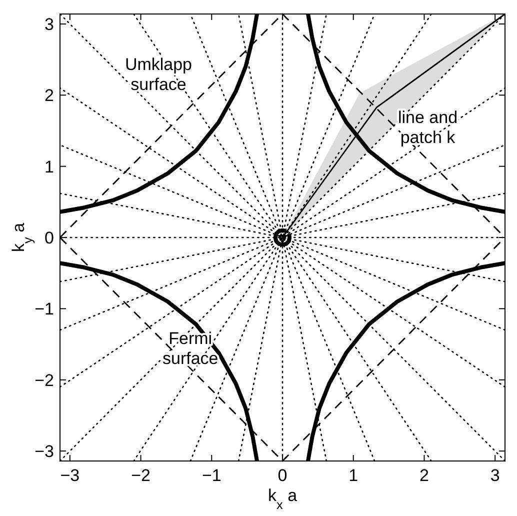 The width and height of the screenshot is (517, 516). I want to click on x-tick-label: −2, so click(140, 475).